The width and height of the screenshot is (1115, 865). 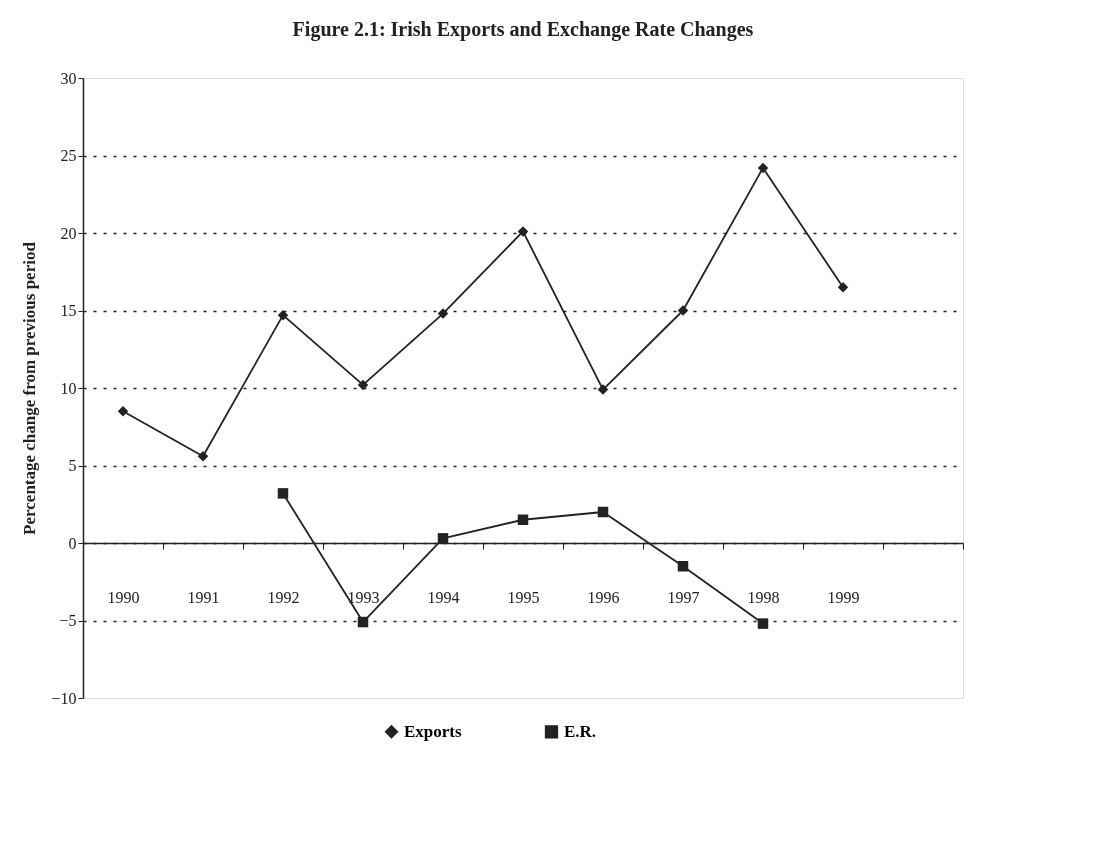 What do you see at coordinates (72, 543) in the screenshot?
I see `y-tick-label: 0` at bounding box center [72, 543].